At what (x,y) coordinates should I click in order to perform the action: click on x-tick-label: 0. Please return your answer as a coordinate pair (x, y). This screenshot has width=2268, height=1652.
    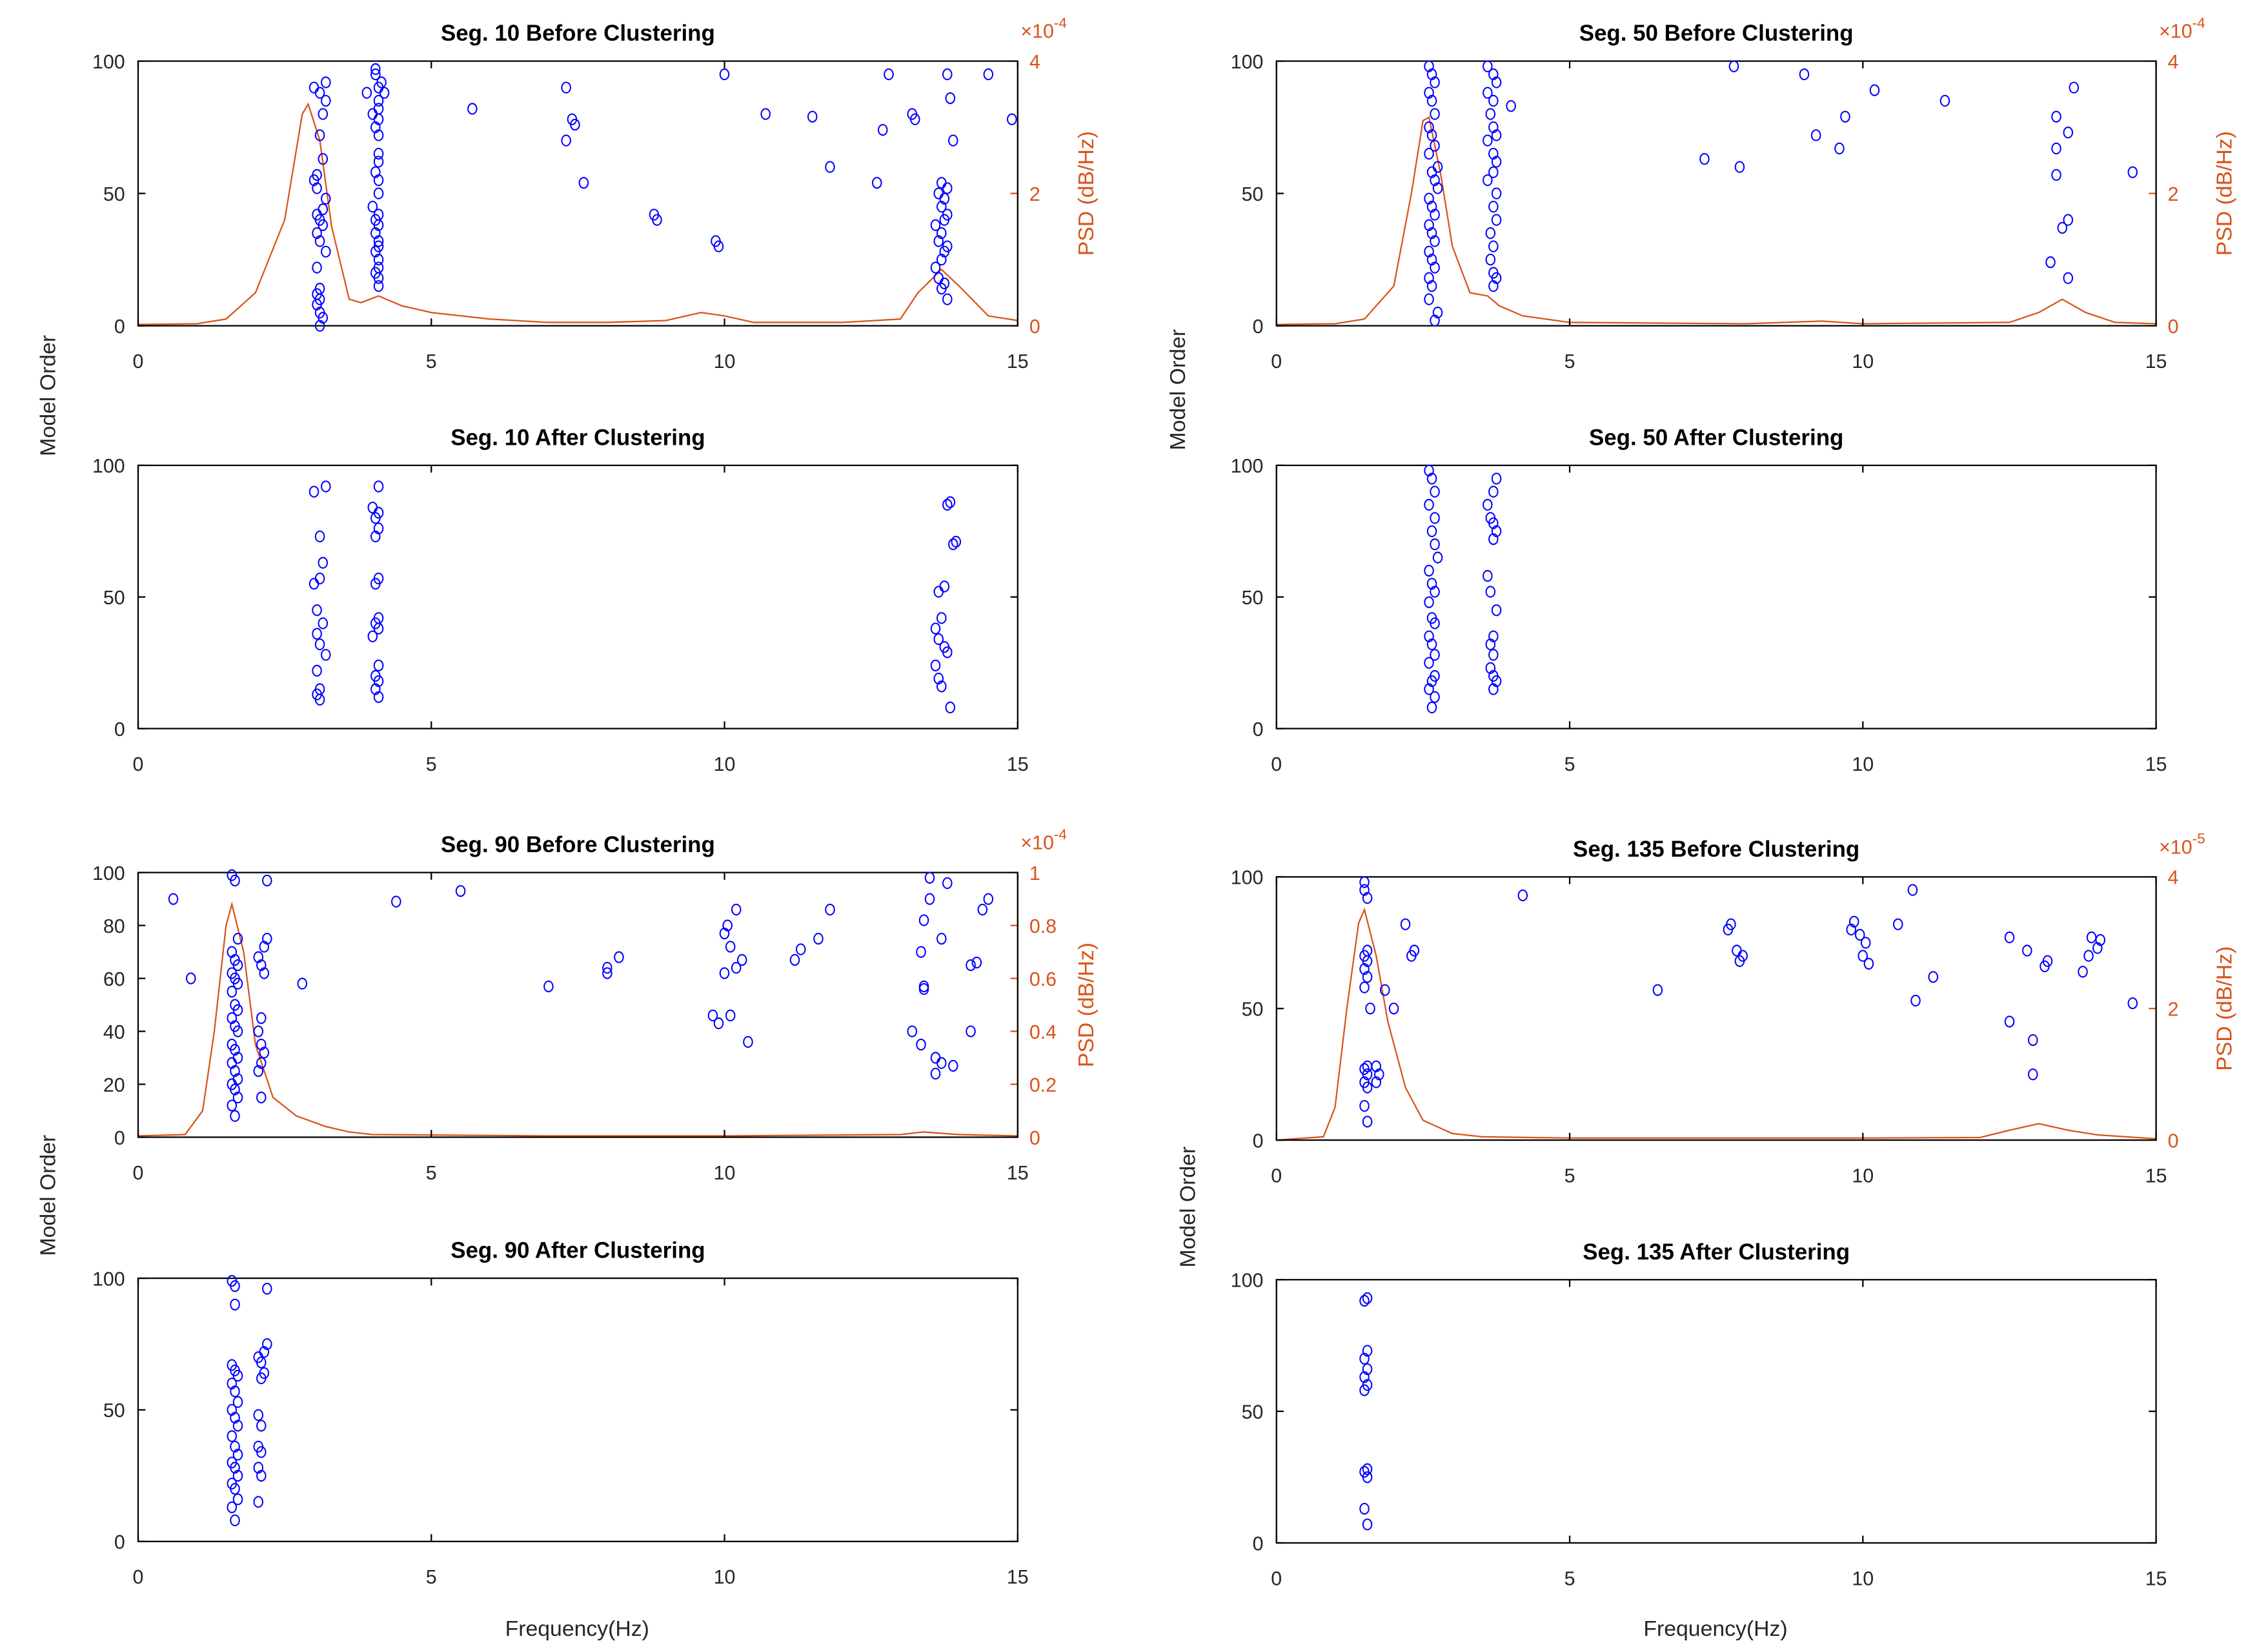
    Looking at the image, I should click on (138, 361).